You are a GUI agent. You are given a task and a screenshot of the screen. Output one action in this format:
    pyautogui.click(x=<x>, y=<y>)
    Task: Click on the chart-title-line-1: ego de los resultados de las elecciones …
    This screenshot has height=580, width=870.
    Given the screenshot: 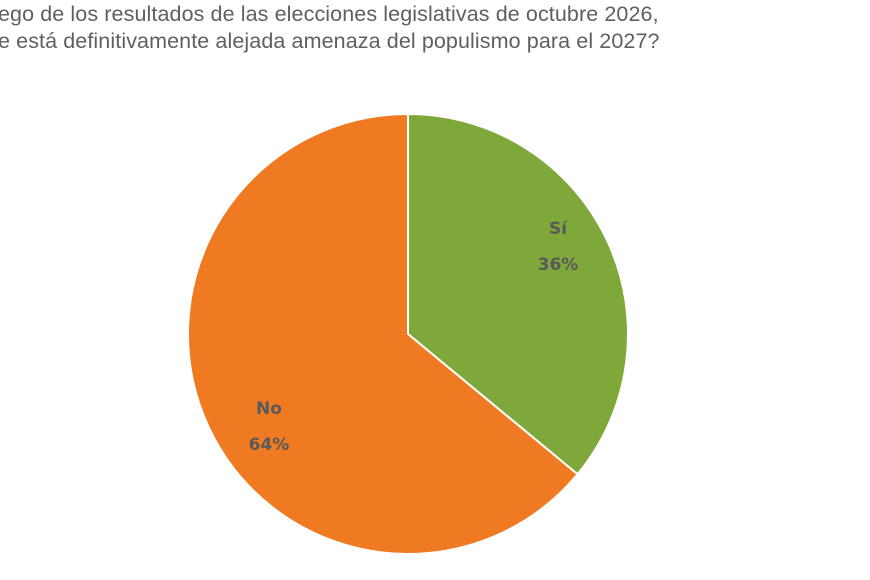 What is the action you would take?
    pyautogui.click(x=329, y=14)
    